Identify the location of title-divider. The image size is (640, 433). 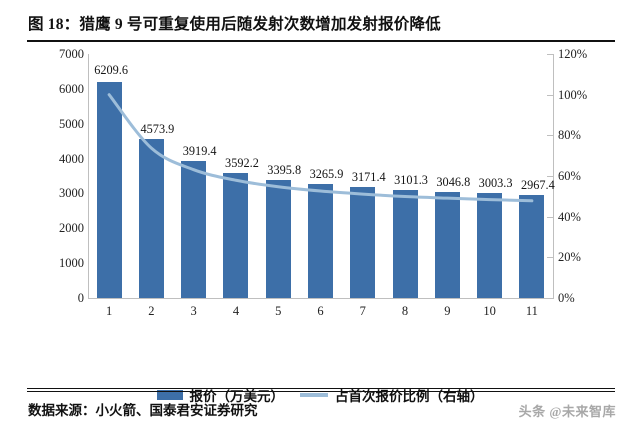
(321, 41).